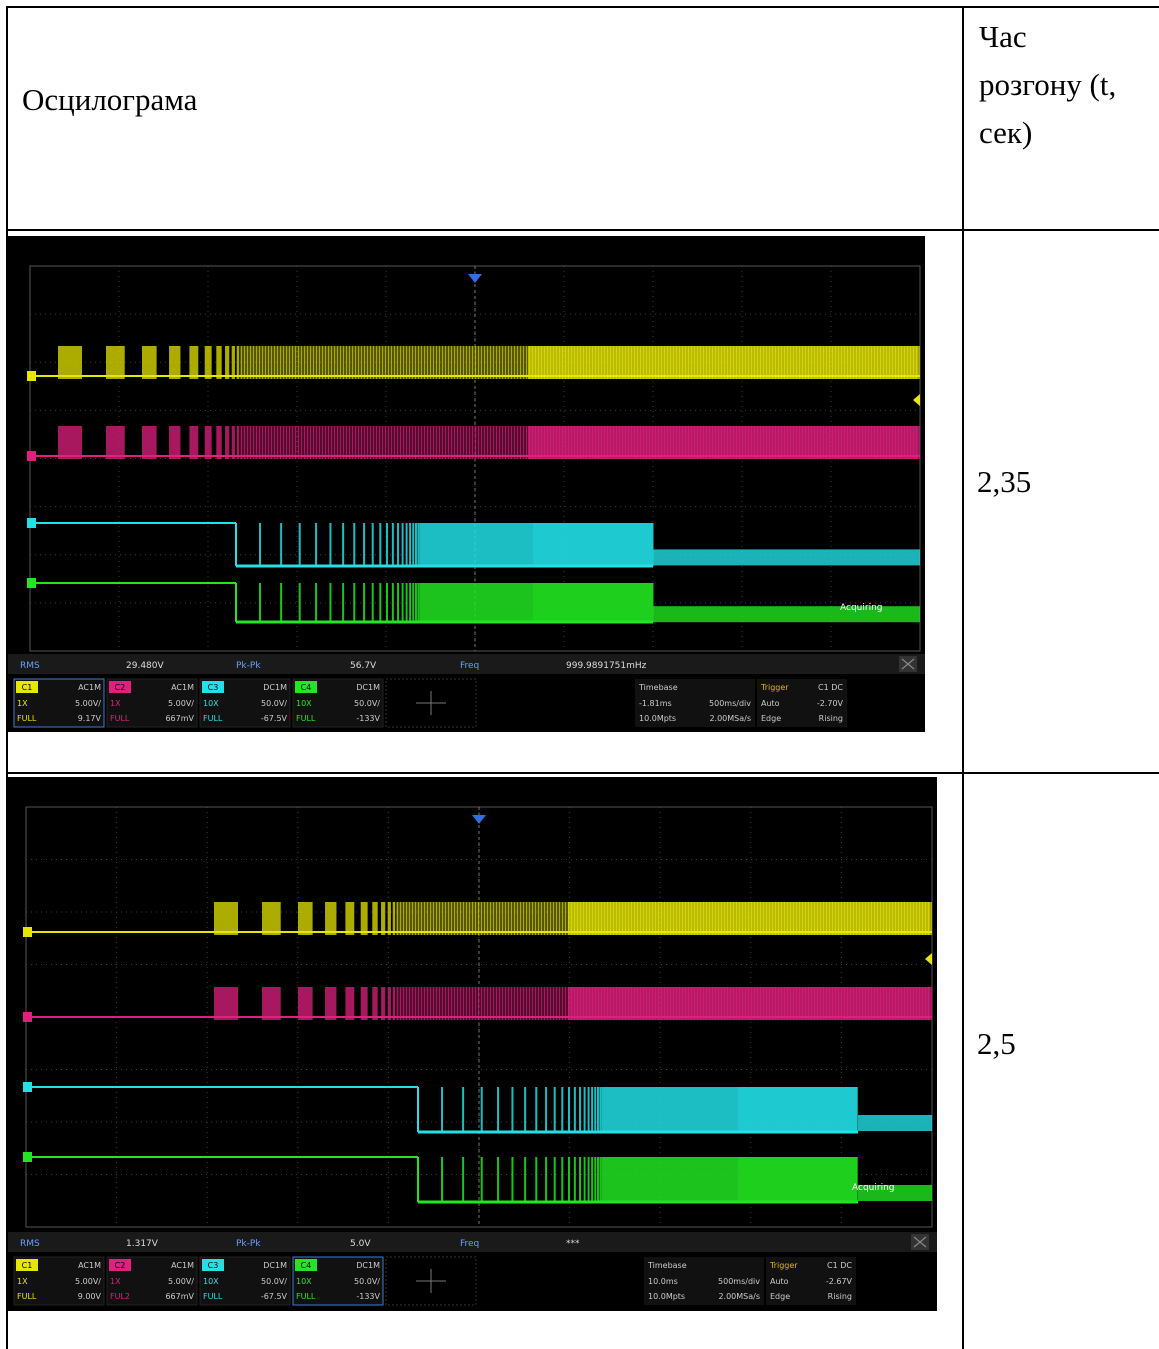 The width and height of the screenshot is (1159, 1349). Describe the element at coordinates (27, 687) in the screenshot. I see `channel-id: C1` at that location.